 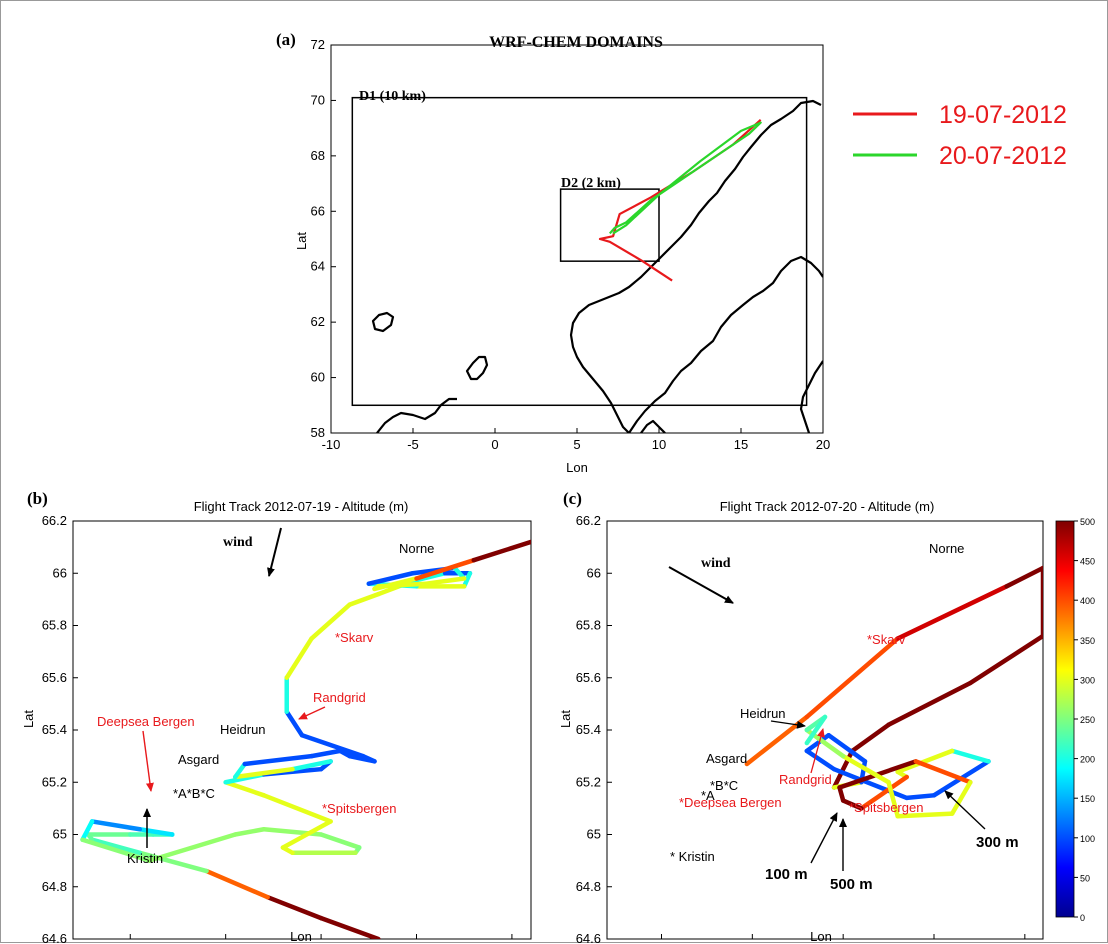 I want to click on panel-a-coastline, so click(x=597, y=266).